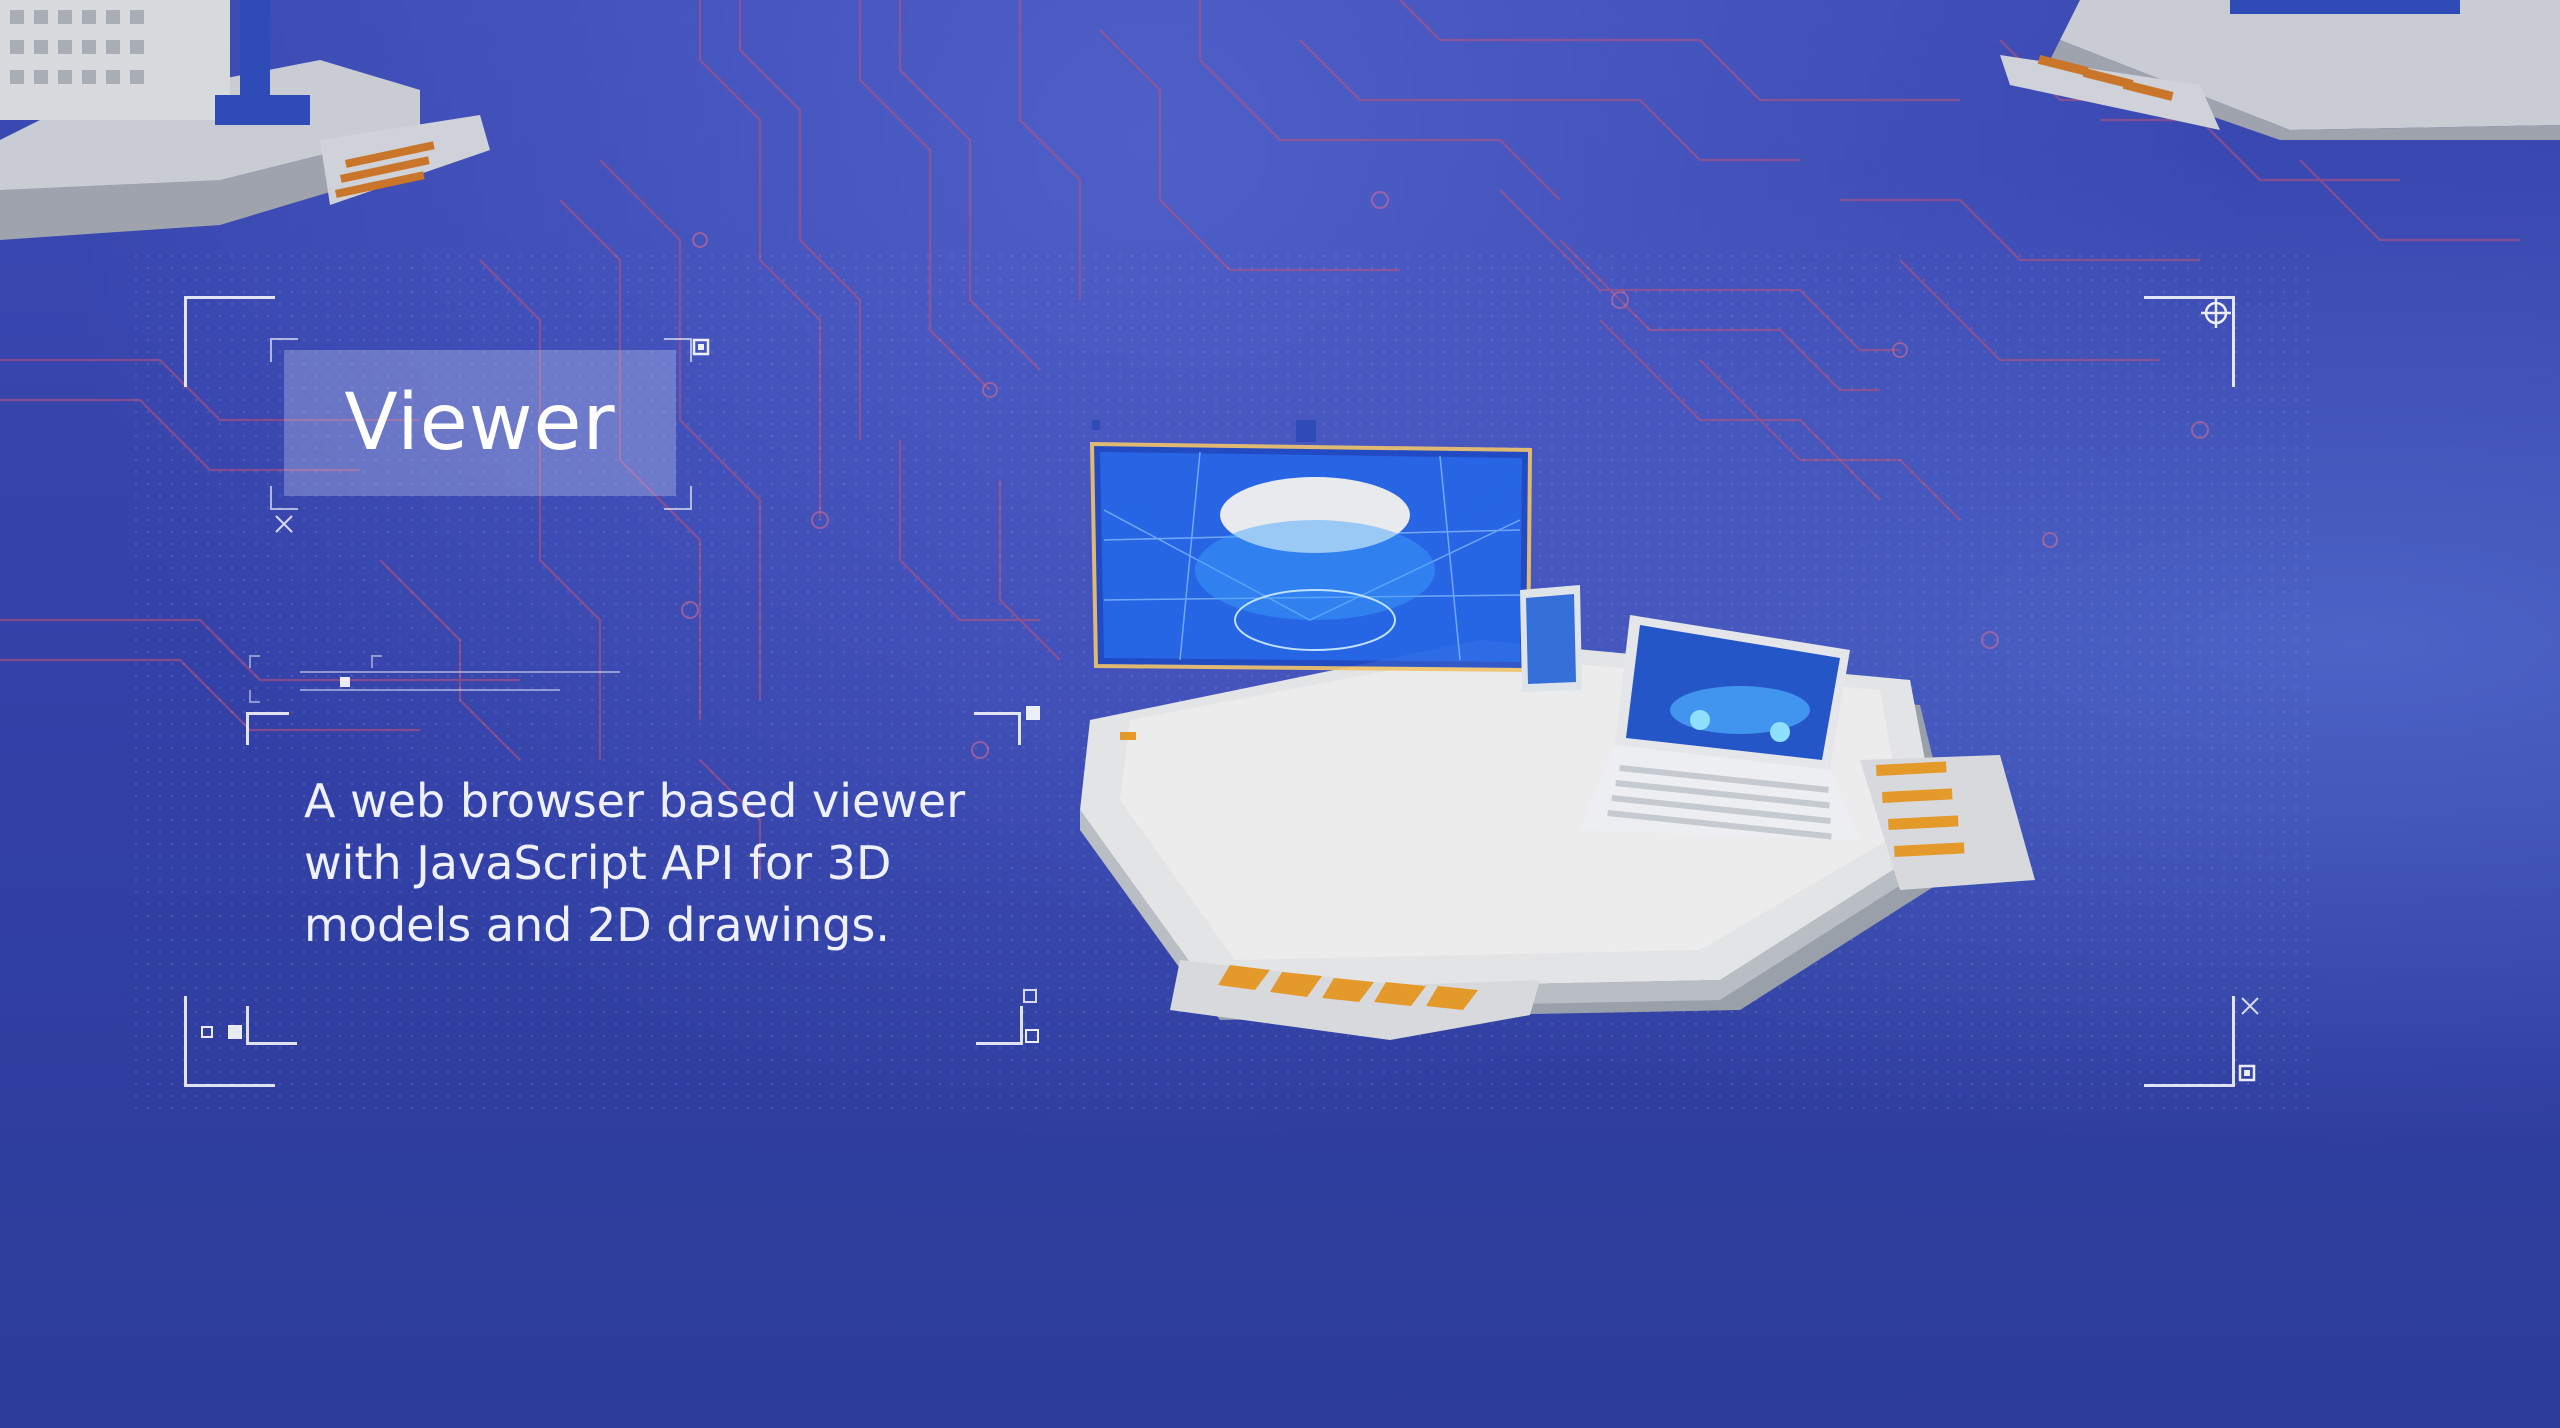  What do you see at coordinates (271, 1025) in the screenshot?
I see `desc-corner-bottom-left` at bounding box center [271, 1025].